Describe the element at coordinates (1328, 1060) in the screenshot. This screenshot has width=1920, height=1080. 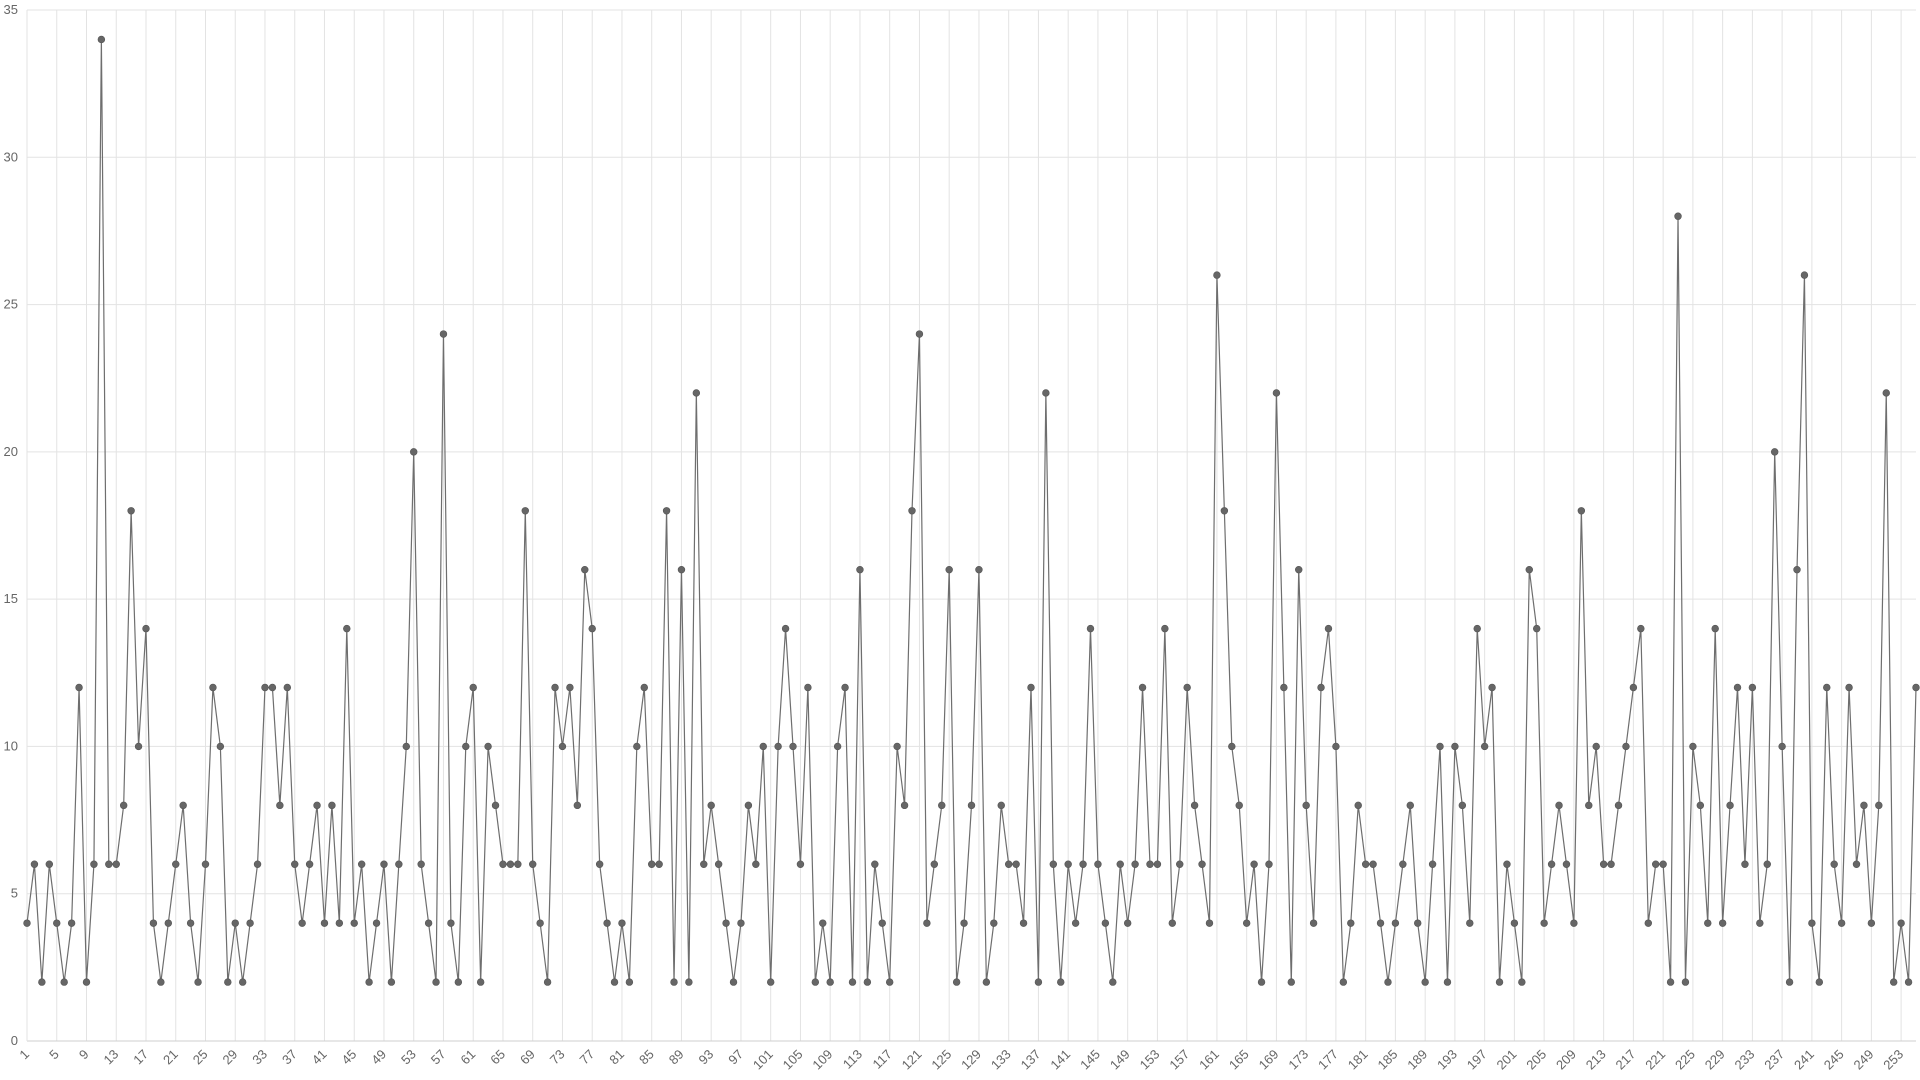
I see `x-tick-label: 177` at that location.